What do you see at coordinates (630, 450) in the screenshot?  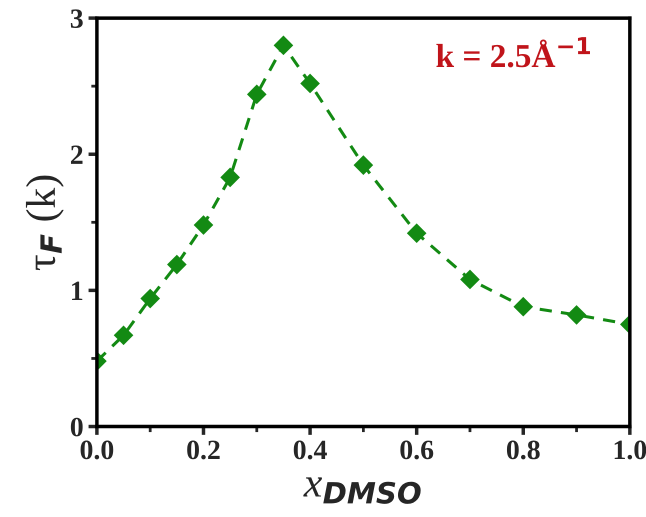 I see `x-tick-label: 1.0` at bounding box center [630, 450].